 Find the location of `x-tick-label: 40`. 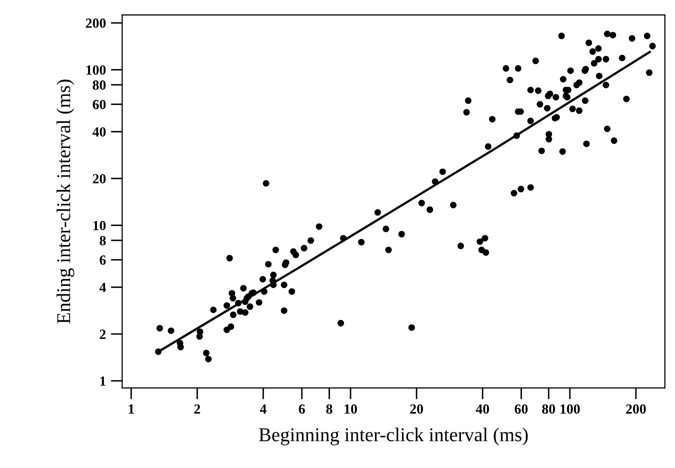

x-tick-label: 40 is located at coordinates (483, 409).